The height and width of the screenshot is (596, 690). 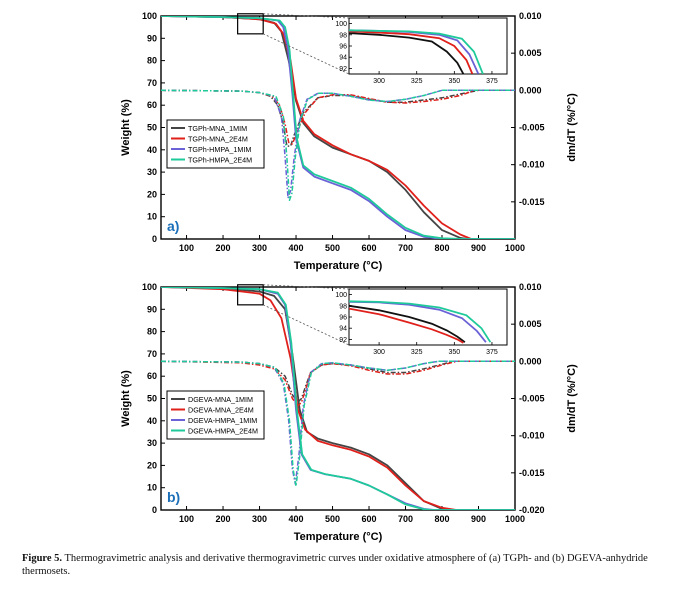 I want to click on panel-label: a), so click(x=173, y=226).